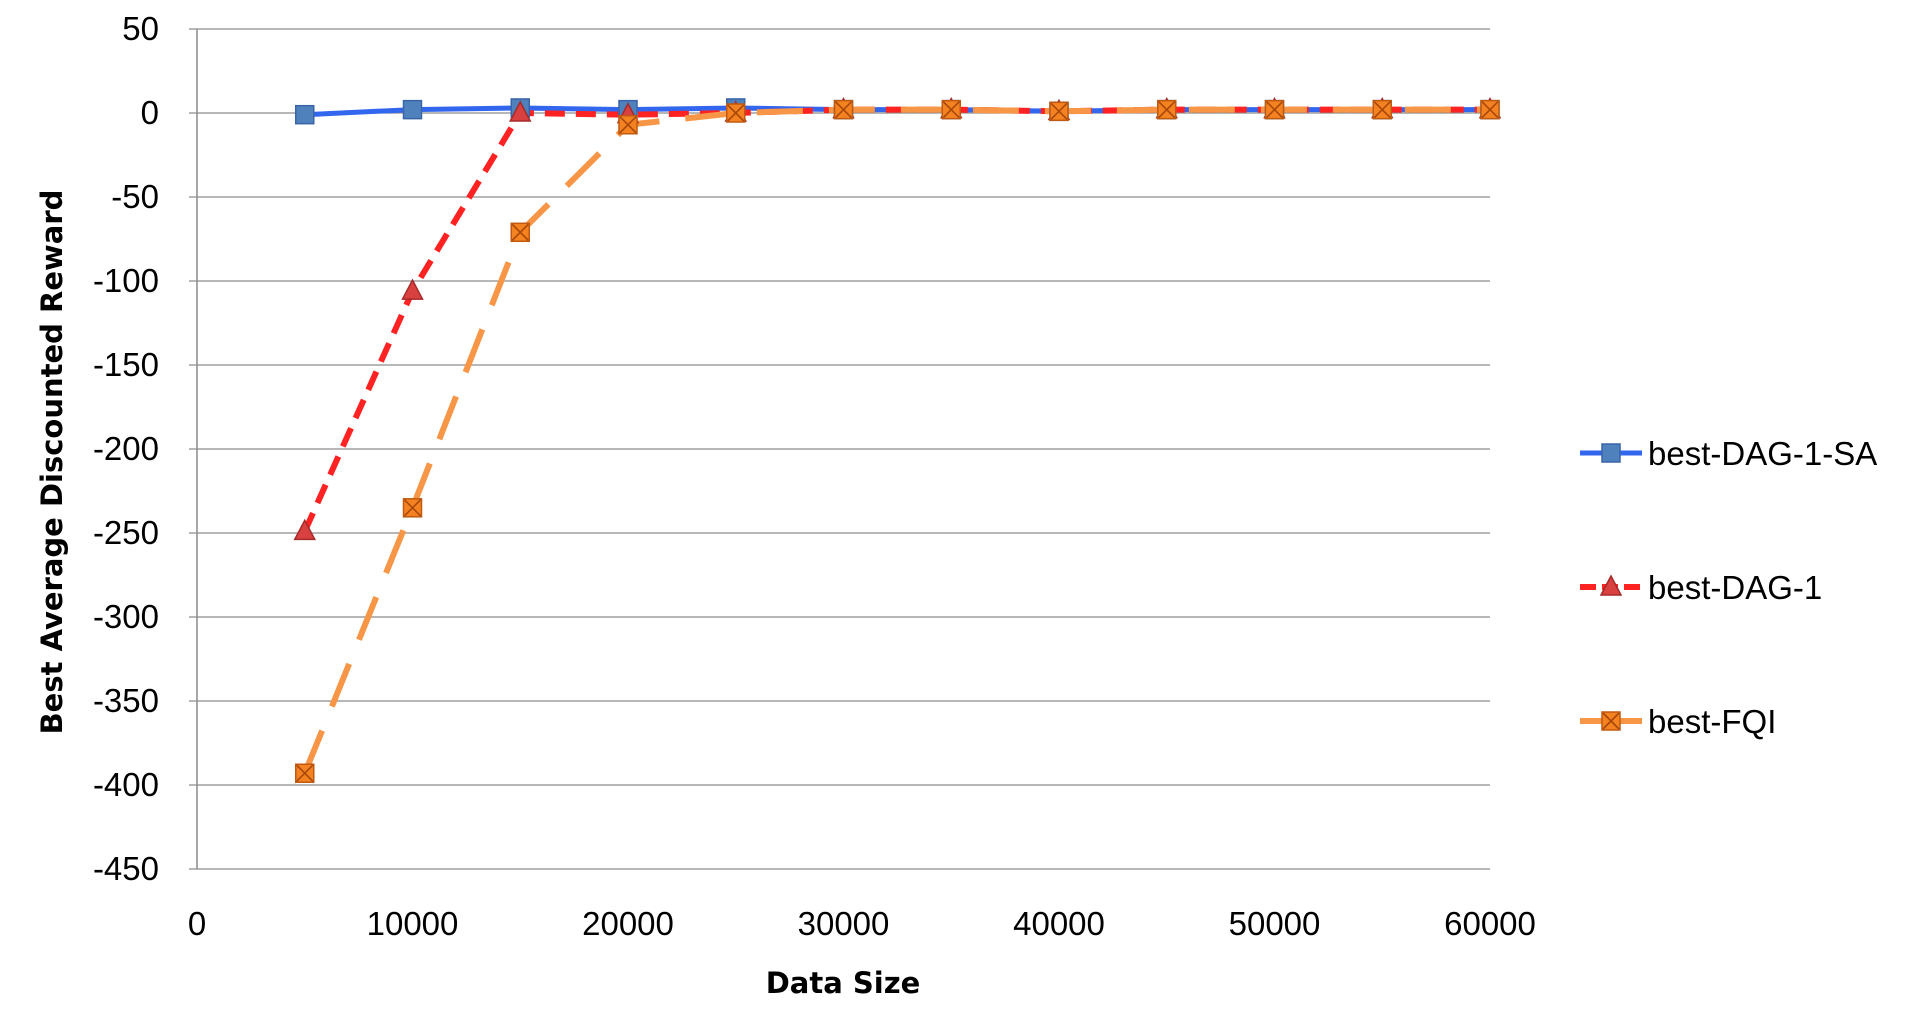 This screenshot has width=1905, height=1025. I want to click on y-tick-labels: 50 0 -50 -100 -150 -200 -250 -300 -350 -400 -450, so click(126, 448).